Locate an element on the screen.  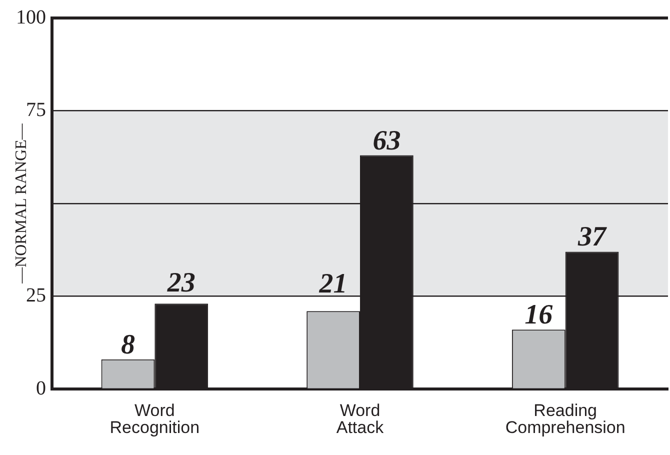
y-tick-label: 25 is located at coordinates (36, 295).